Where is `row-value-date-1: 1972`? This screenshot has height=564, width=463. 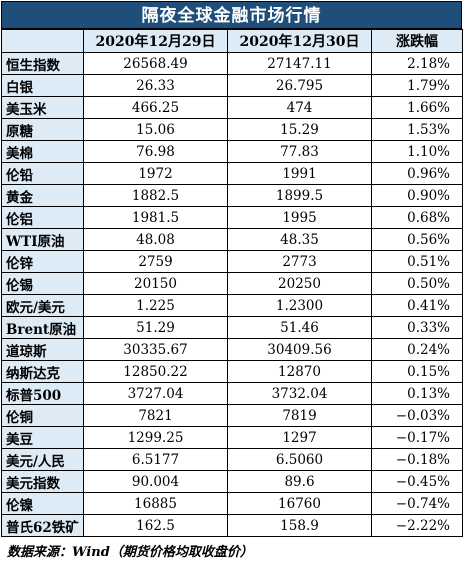 row-value-date-1: 1972 is located at coordinates (155, 173).